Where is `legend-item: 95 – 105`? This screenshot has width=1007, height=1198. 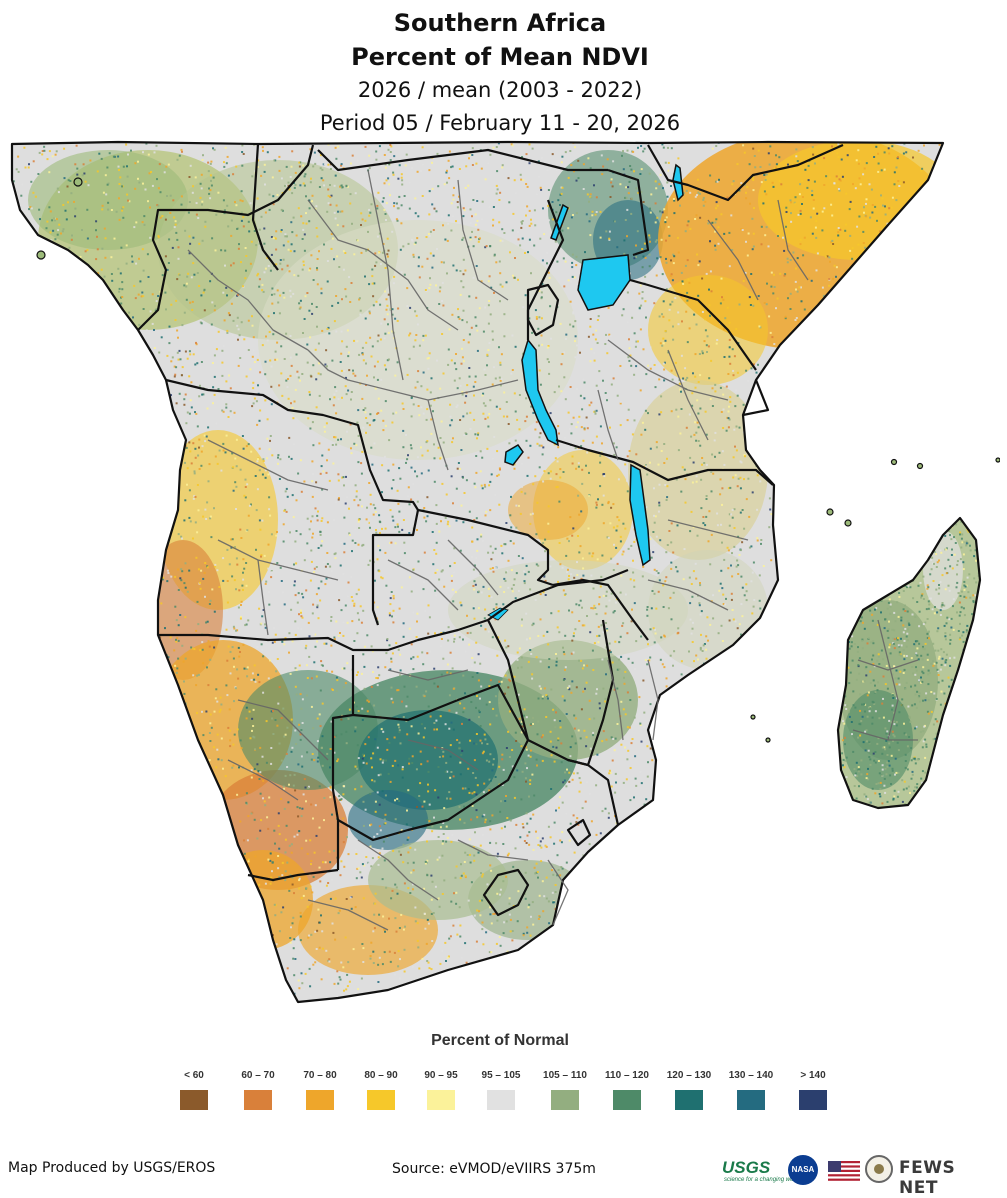 legend-item: 95 – 105 is located at coordinates (501, 1089).